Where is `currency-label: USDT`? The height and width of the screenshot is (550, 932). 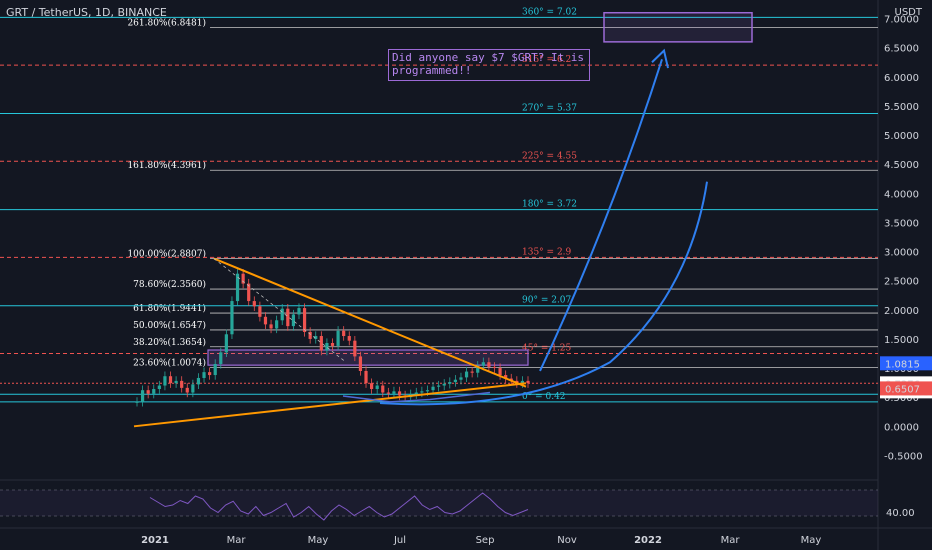
currency-label: USDT is located at coordinates (908, 12).